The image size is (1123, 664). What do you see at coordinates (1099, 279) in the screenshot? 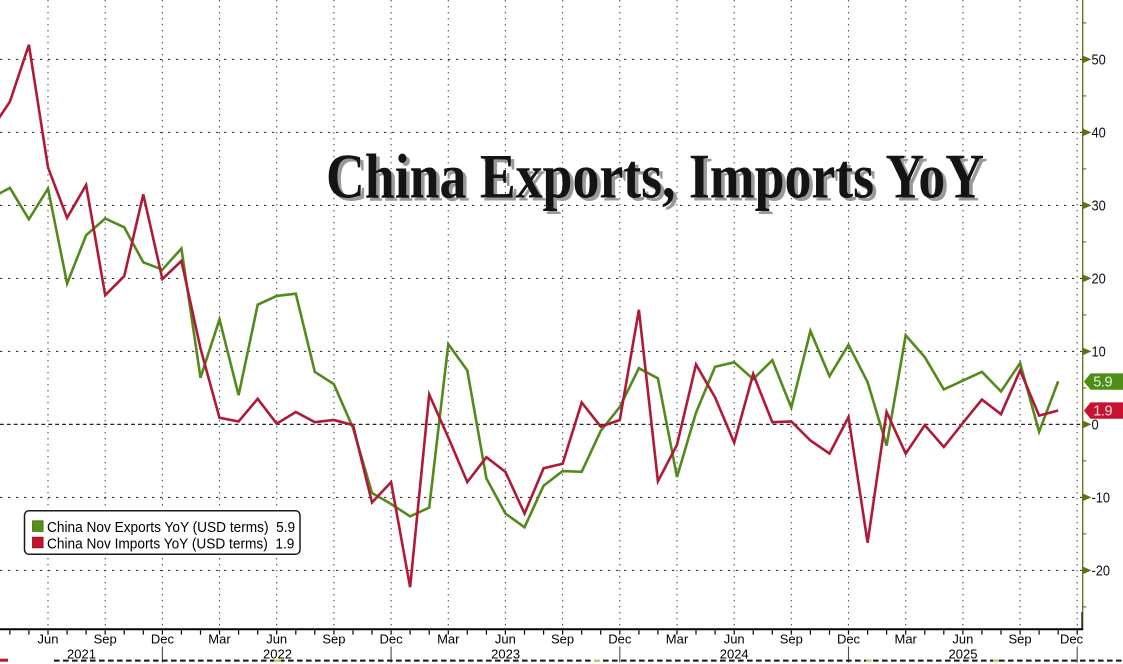
I see `svg-text: 20` at bounding box center [1099, 279].